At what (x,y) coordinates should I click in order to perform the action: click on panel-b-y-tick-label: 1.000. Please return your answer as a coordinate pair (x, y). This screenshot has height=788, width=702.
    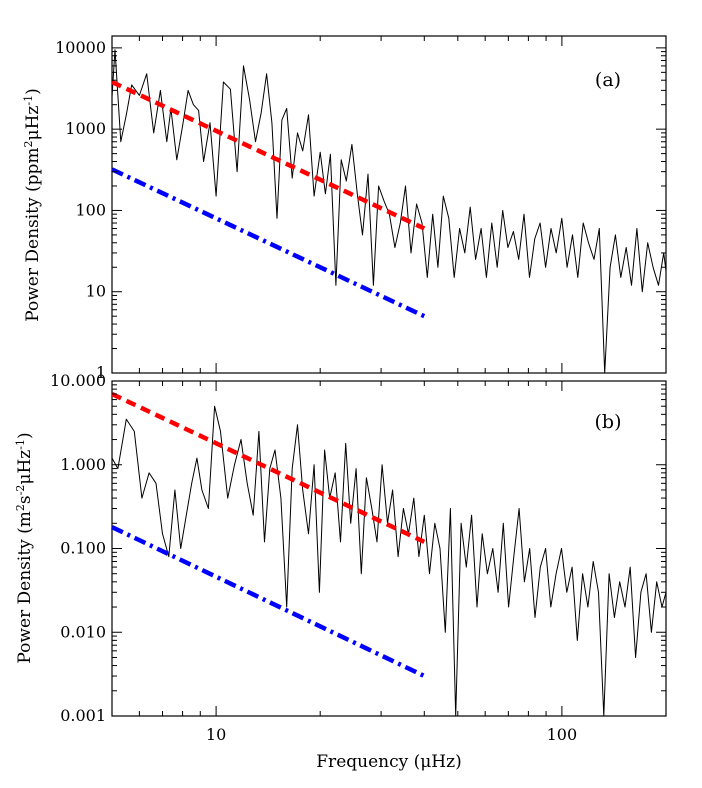
    Looking at the image, I should click on (83, 464).